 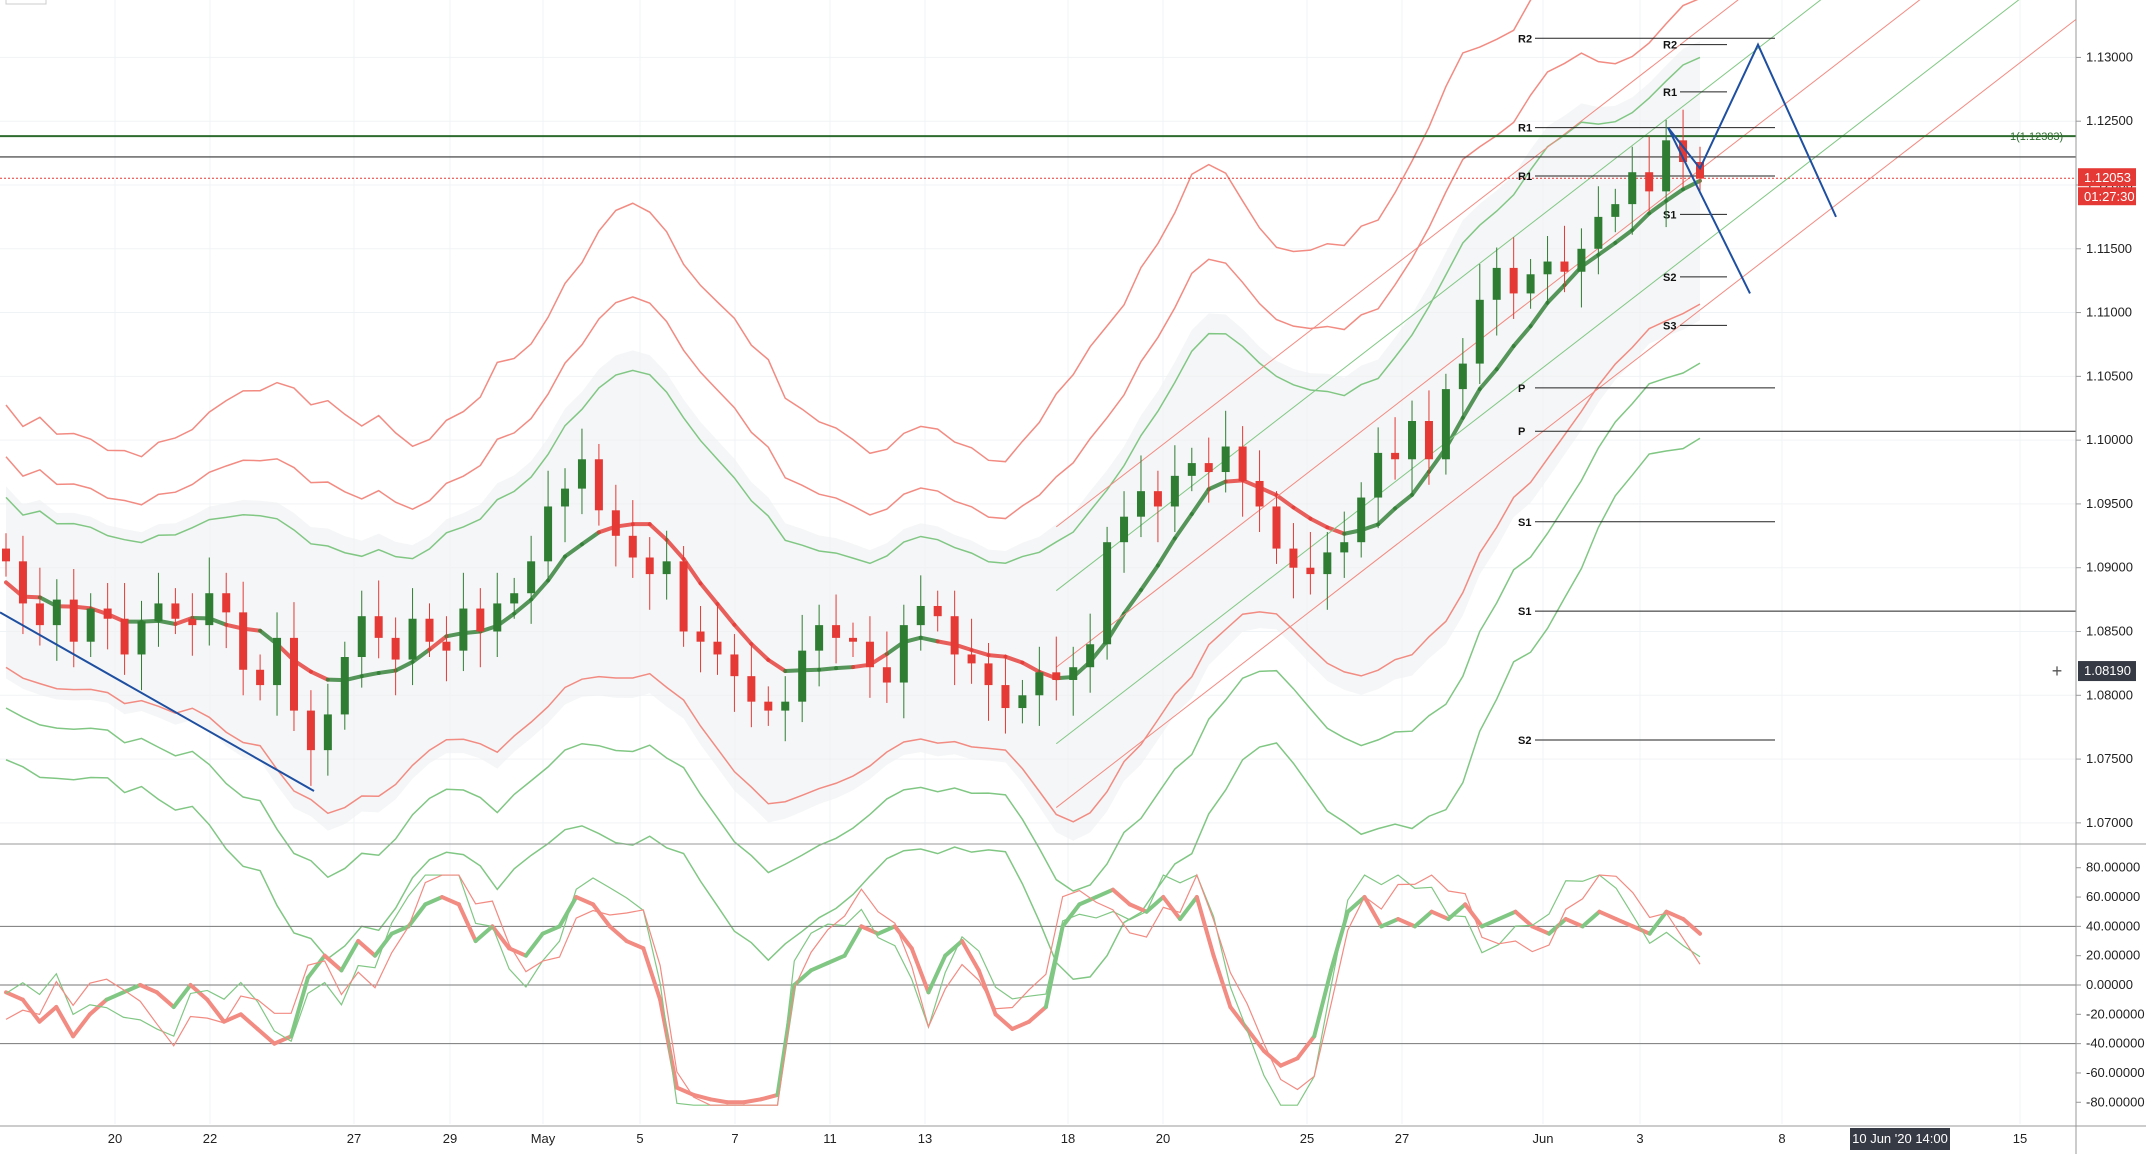 What do you see at coordinates (1669, 278) in the screenshot?
I see `pivot-label-short: S2` at bounding box center [1669, 278].